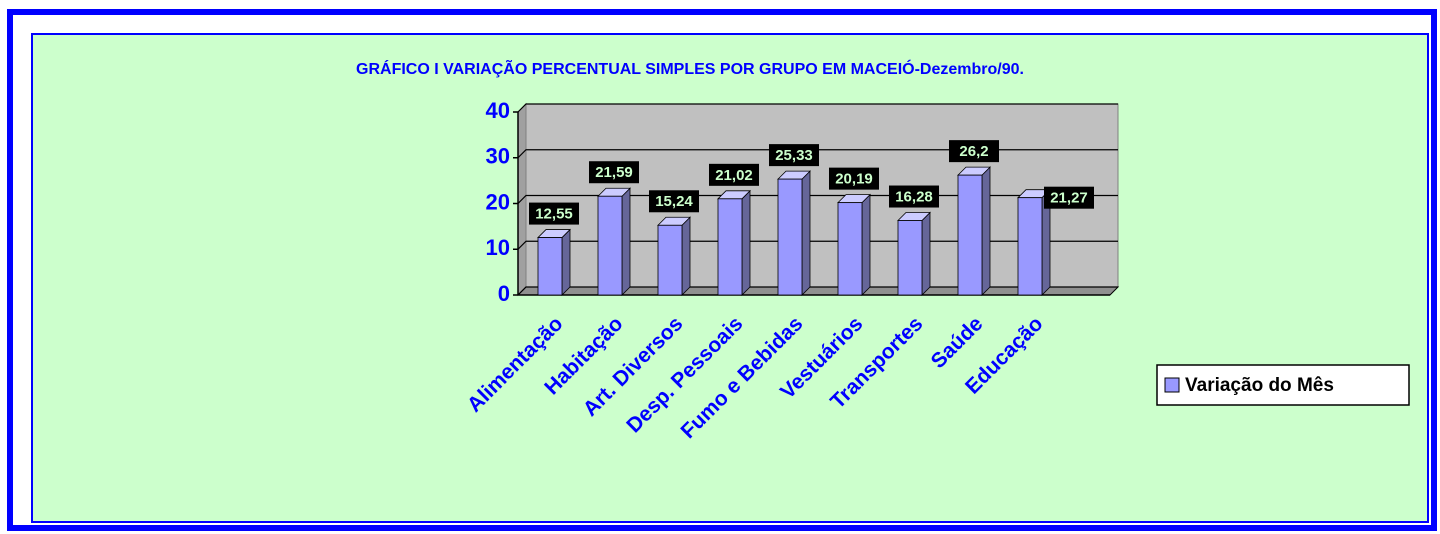  I want to click on y-tick-label: 30, so click(498, 156).